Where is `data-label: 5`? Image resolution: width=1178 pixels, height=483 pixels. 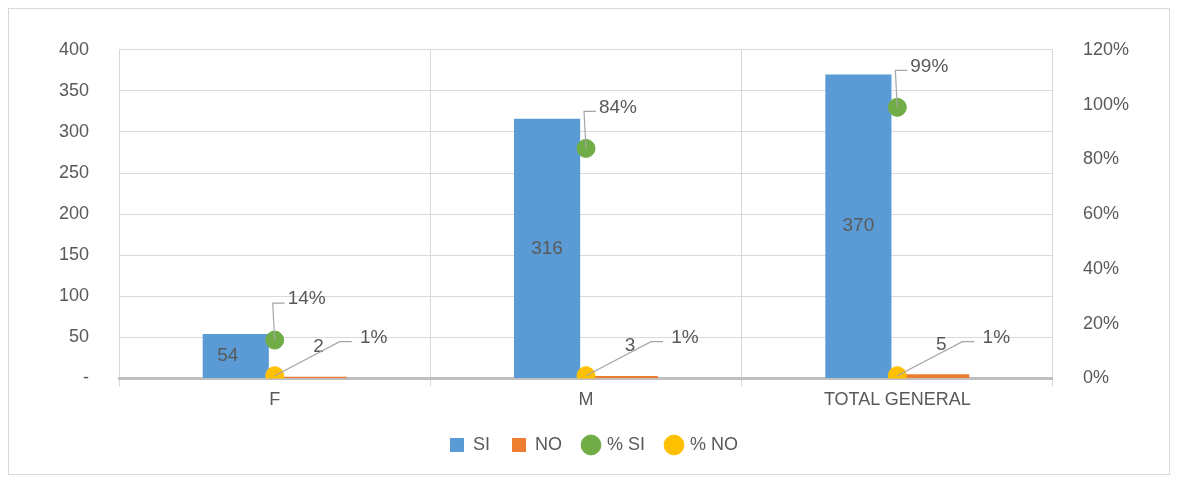 data-label: 5 is located at coordinates (941, 343).